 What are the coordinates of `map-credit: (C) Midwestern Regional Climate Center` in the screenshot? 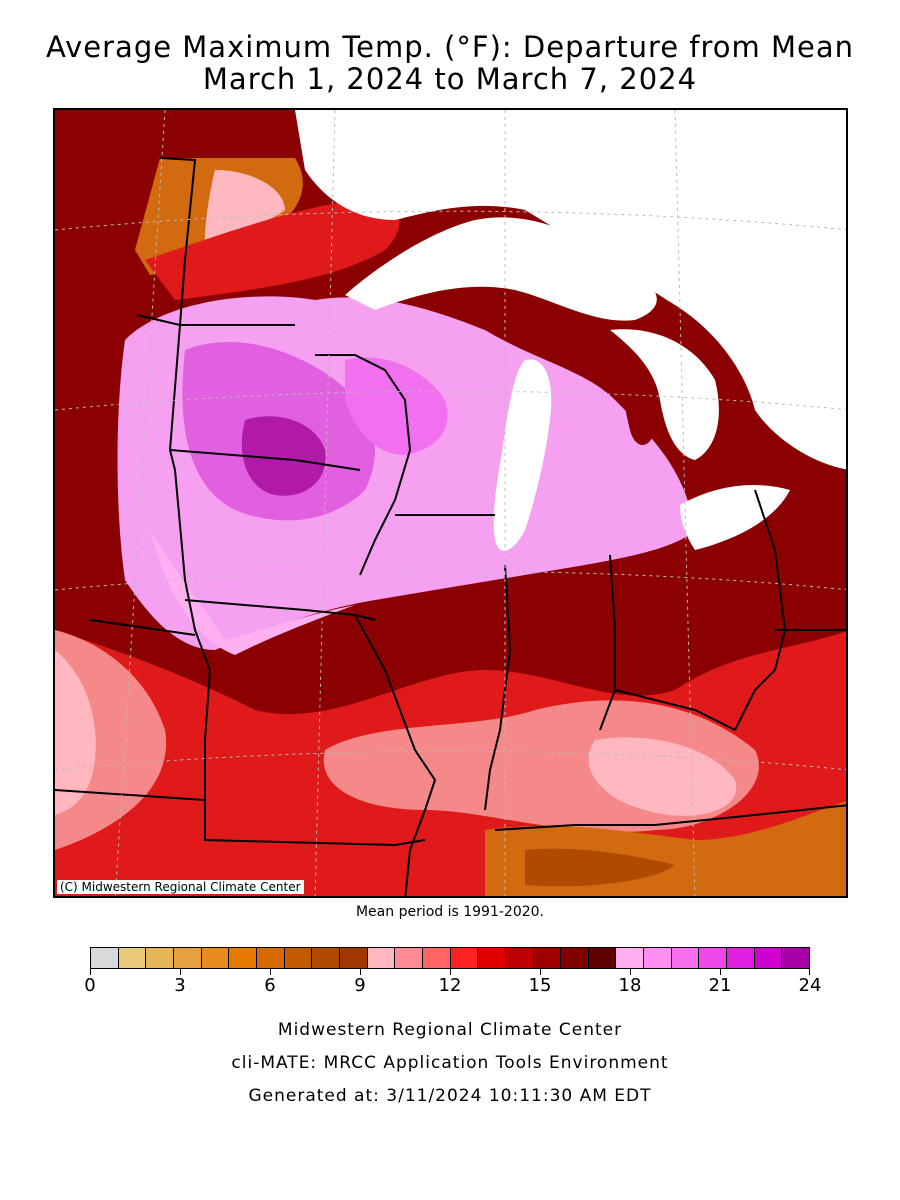 It's located at (180, 887).